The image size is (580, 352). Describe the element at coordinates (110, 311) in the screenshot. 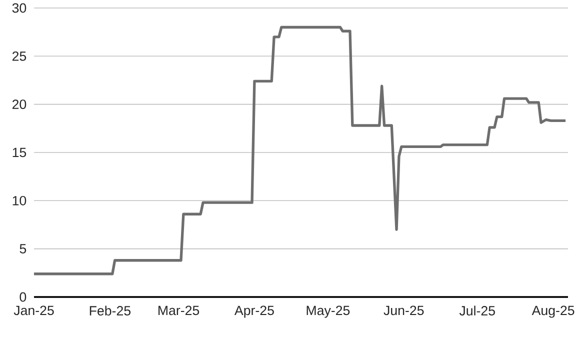

I see `x-tick-label: Feb-25` at that location.